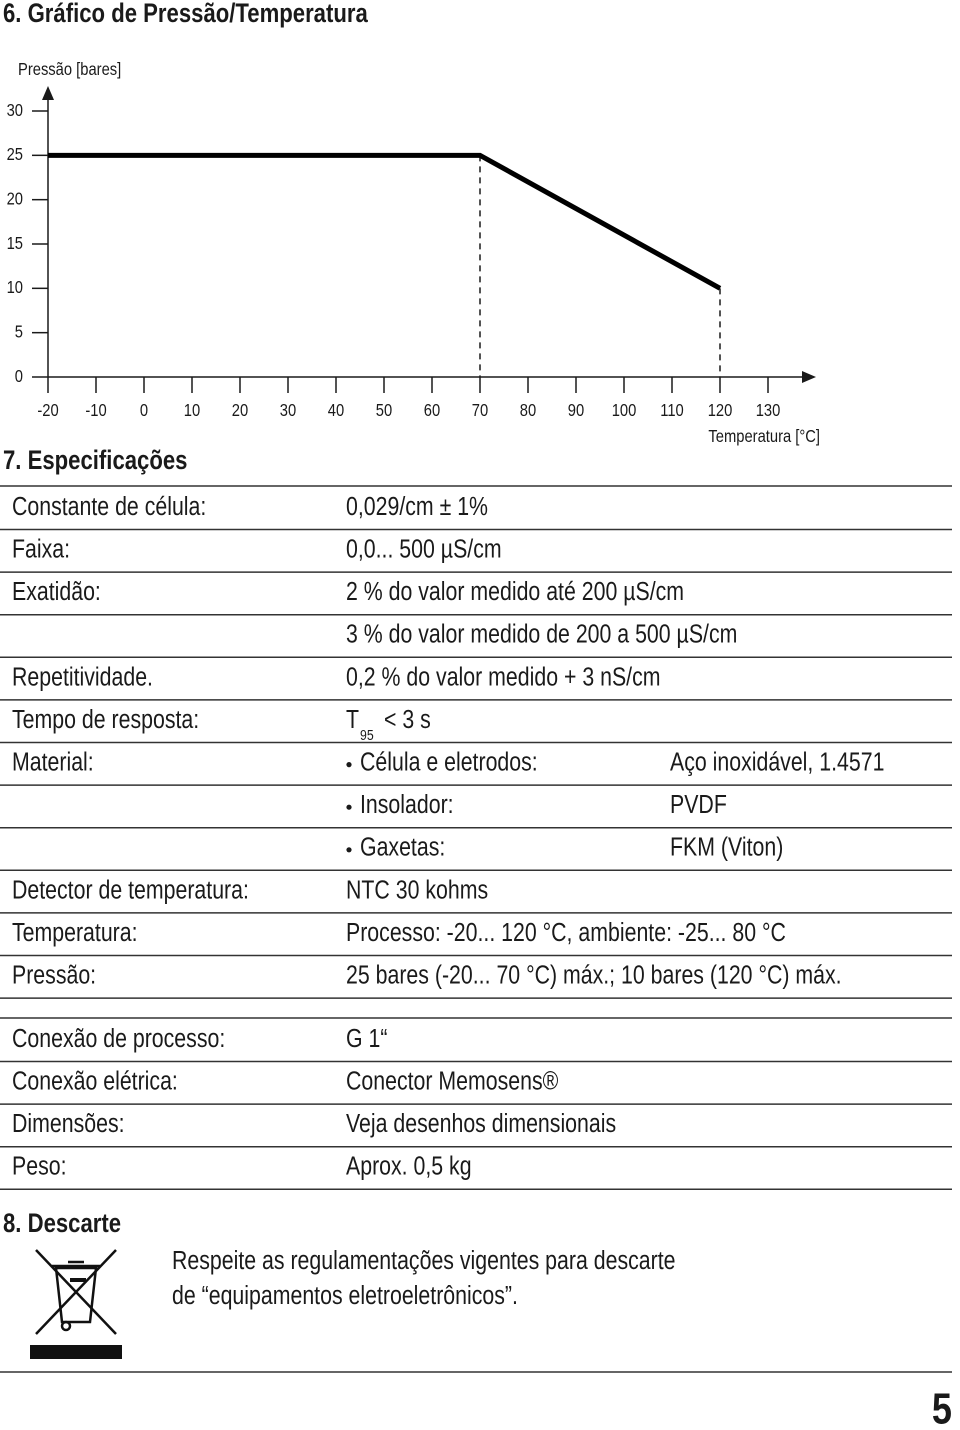 Image resolution: width=960 pixels, height=1430 pixels. What do you see at coordinates (407, 720) in the screenshot?
I see `spec-value: < 3 s` at bounding box center [407, 720].